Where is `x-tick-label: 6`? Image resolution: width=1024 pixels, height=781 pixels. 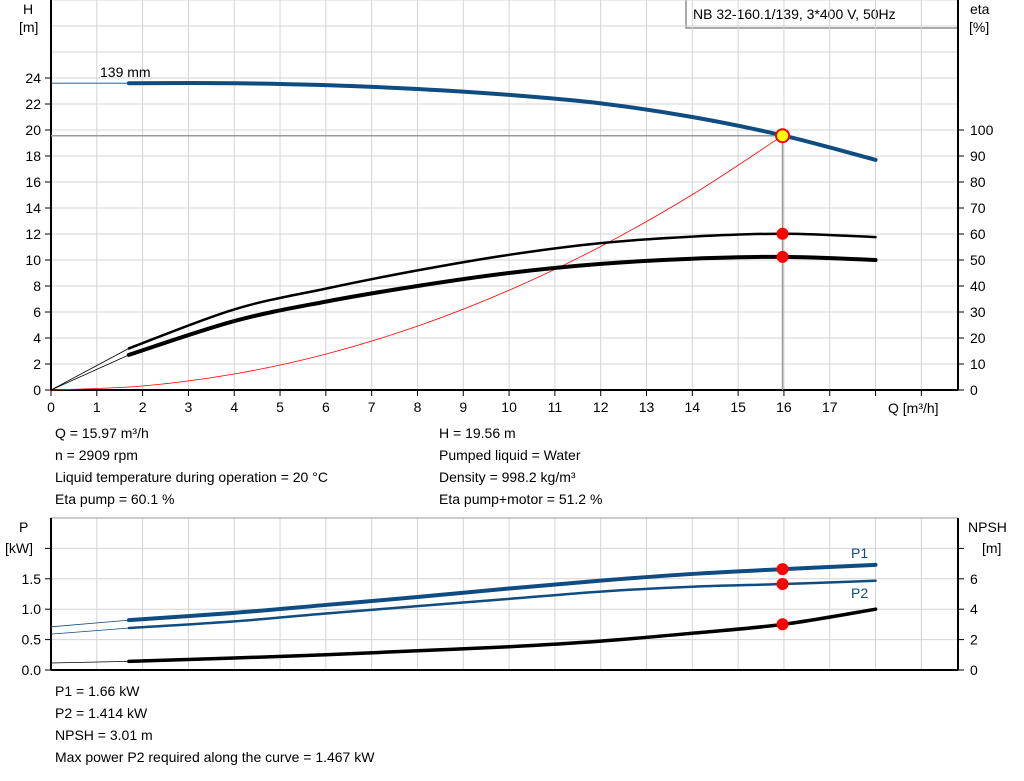
x-tick-label: 6 is located at coordinates (326, 407).